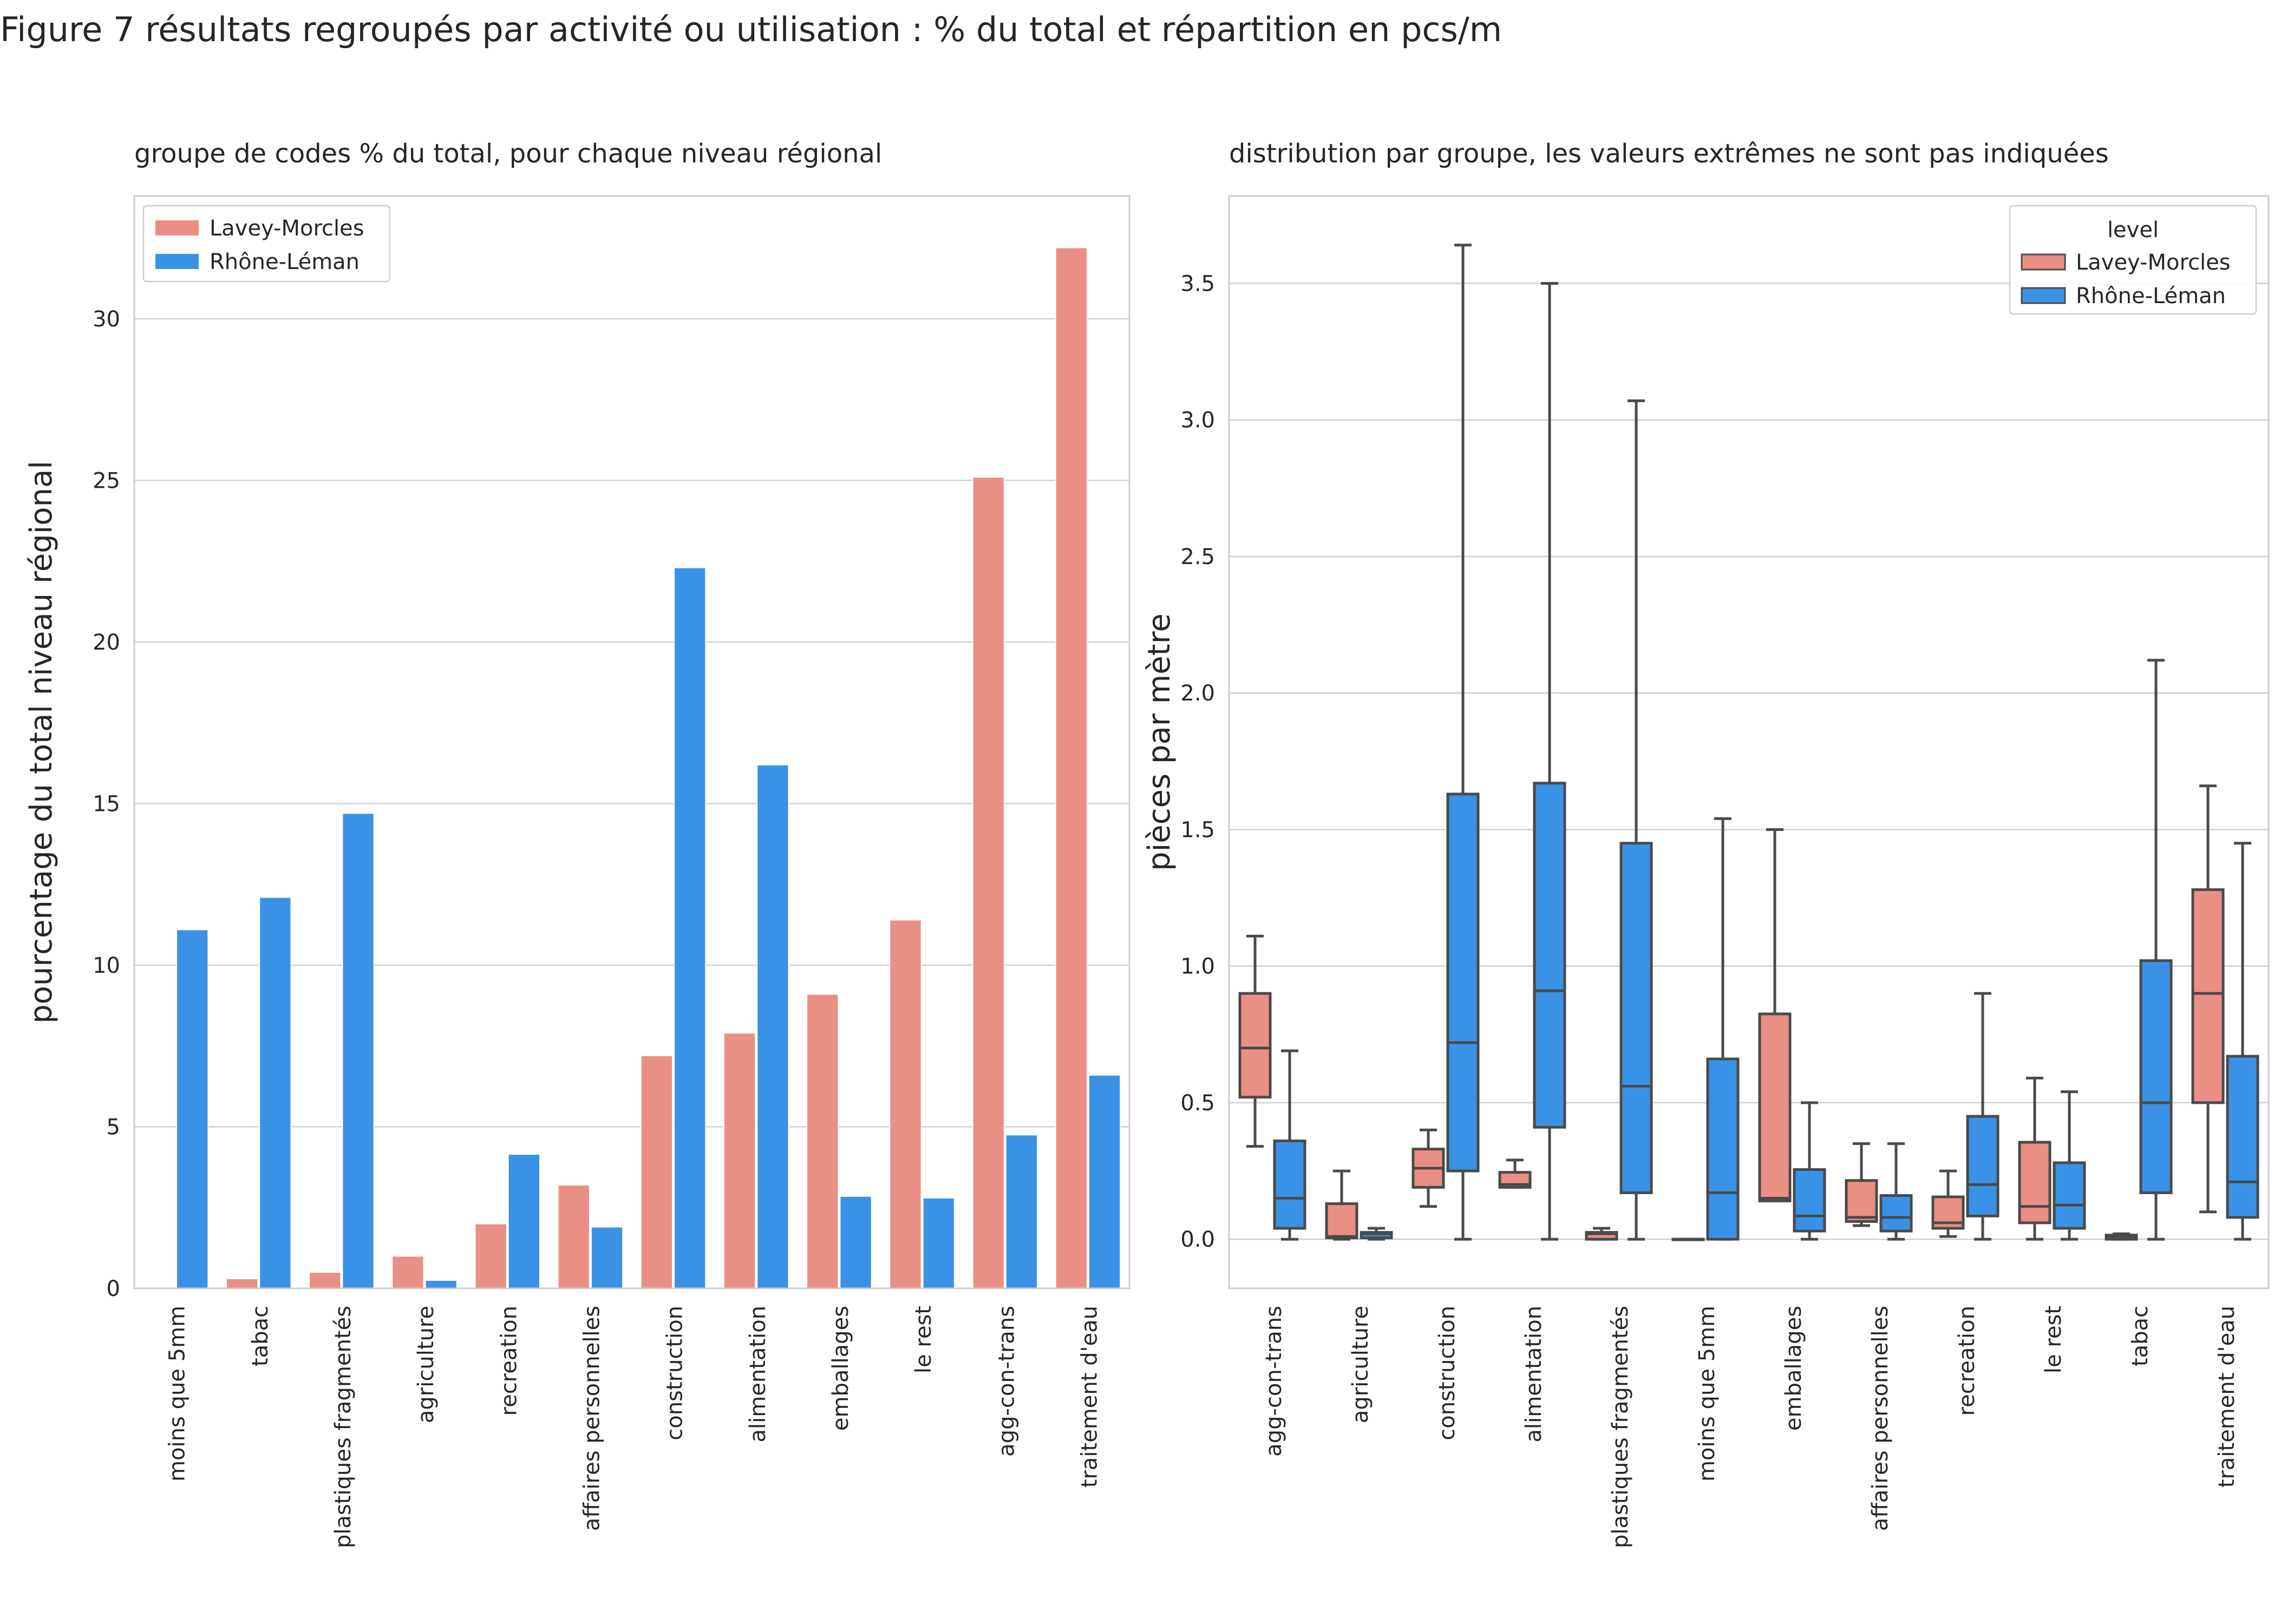  What do you see at coordinates (114, 1289) in the screenshot?
I see `bar-y-tick-label: 0` at bounding box center [114, 1289].